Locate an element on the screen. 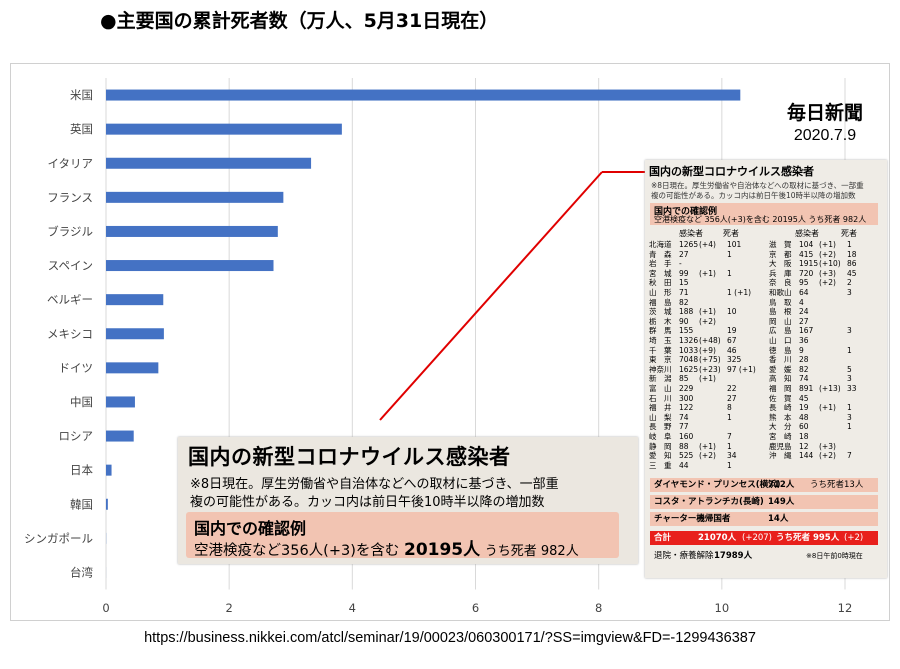 The image size is (900, 669). infected-count: 1033 is located at coordinates (689, 350).